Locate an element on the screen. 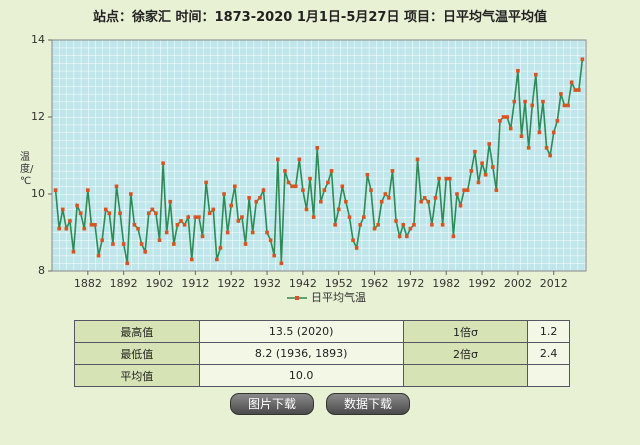 The height and width of the screenshot is (445, 640). table-cell: 1.2 is located at coordinates (548, 331).